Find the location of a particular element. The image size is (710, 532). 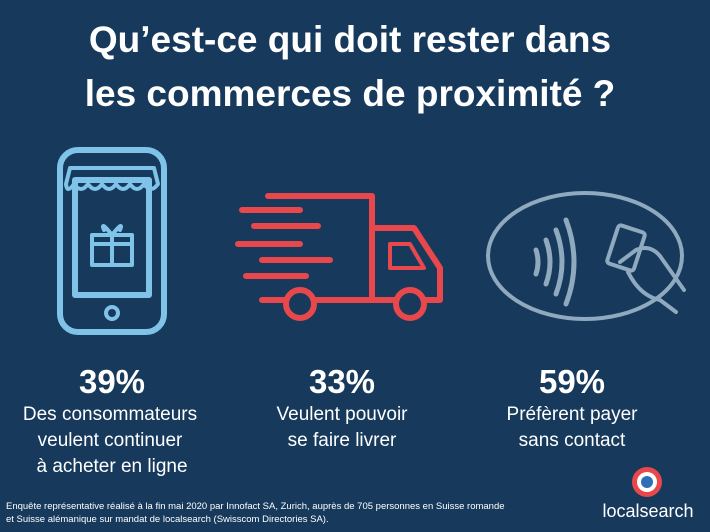

stat-text: Des consommateurs is located at coordinates (110, 414).